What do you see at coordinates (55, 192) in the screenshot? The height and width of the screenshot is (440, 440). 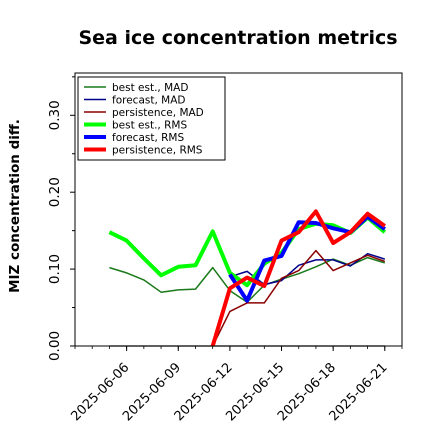 I see `y-tick-label: 0.20` at bounding box center [55, 192].